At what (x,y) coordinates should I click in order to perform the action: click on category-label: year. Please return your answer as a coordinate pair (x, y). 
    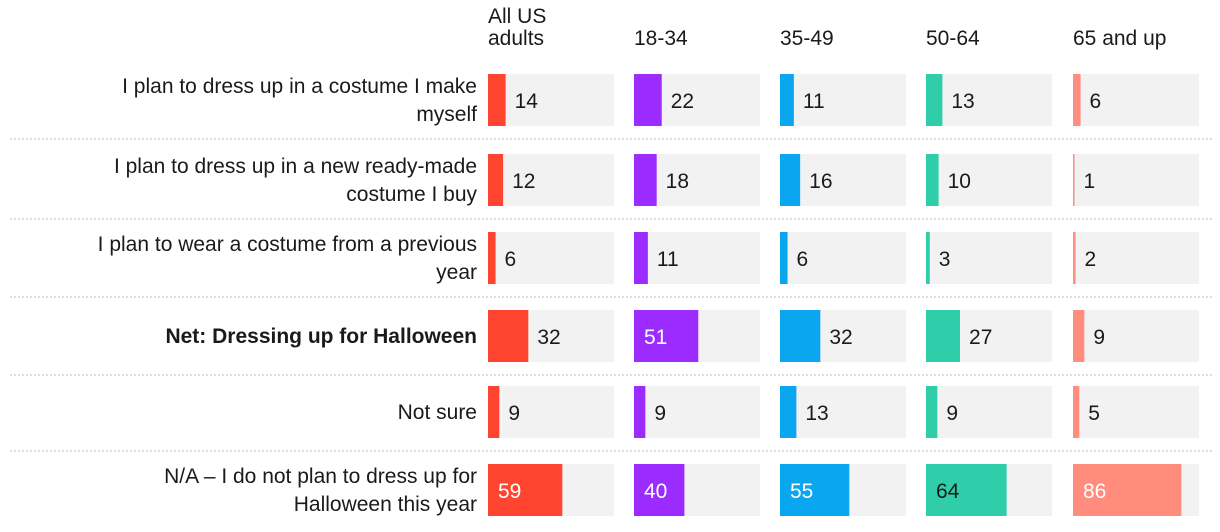
    Looking at the image, I should click on (456, 272).